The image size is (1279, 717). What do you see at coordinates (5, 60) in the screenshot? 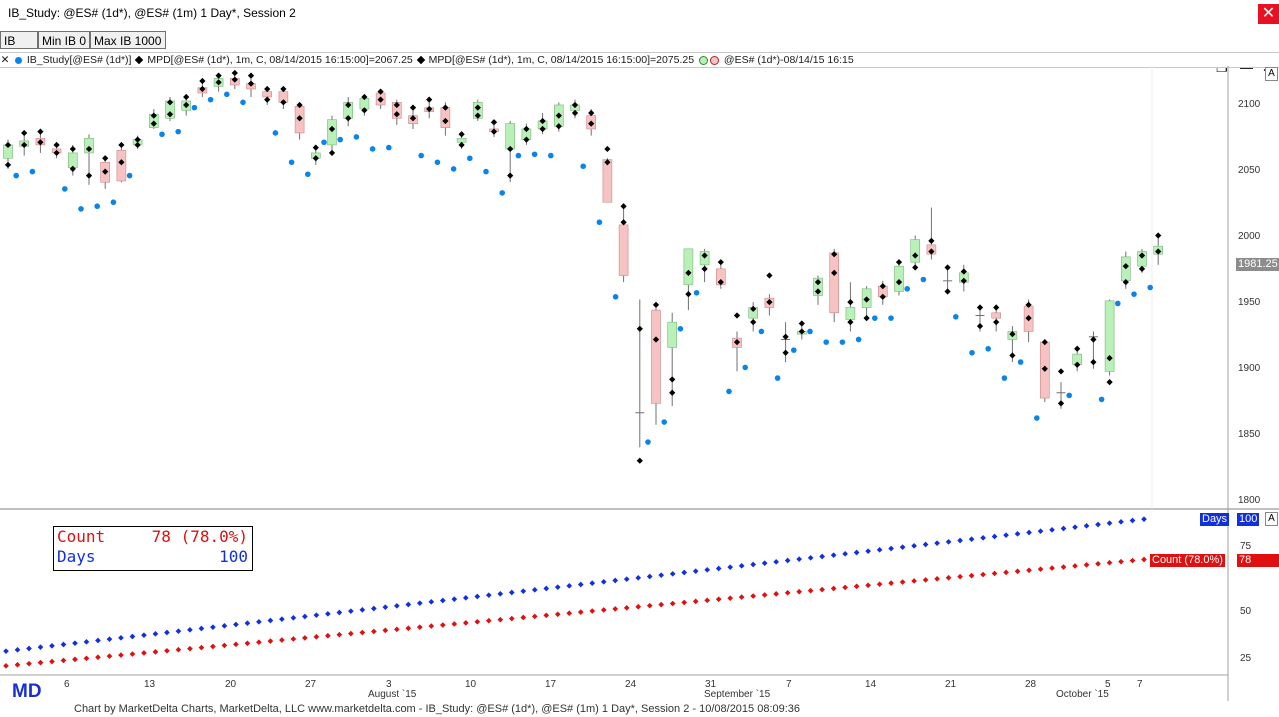
I see `infobar-close-icon: ✕` at bounding box center [5, 60].